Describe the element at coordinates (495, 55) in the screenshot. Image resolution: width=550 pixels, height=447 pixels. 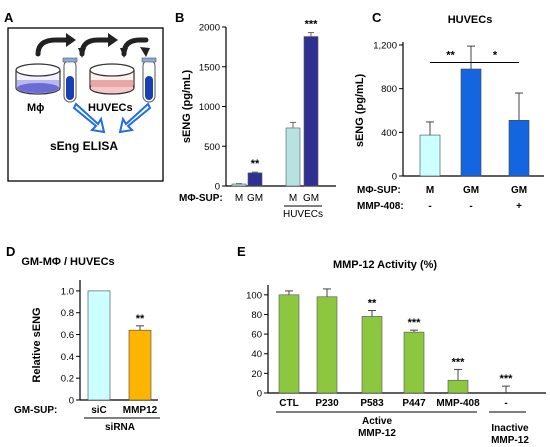
I see `significance-mark: *` at that location.